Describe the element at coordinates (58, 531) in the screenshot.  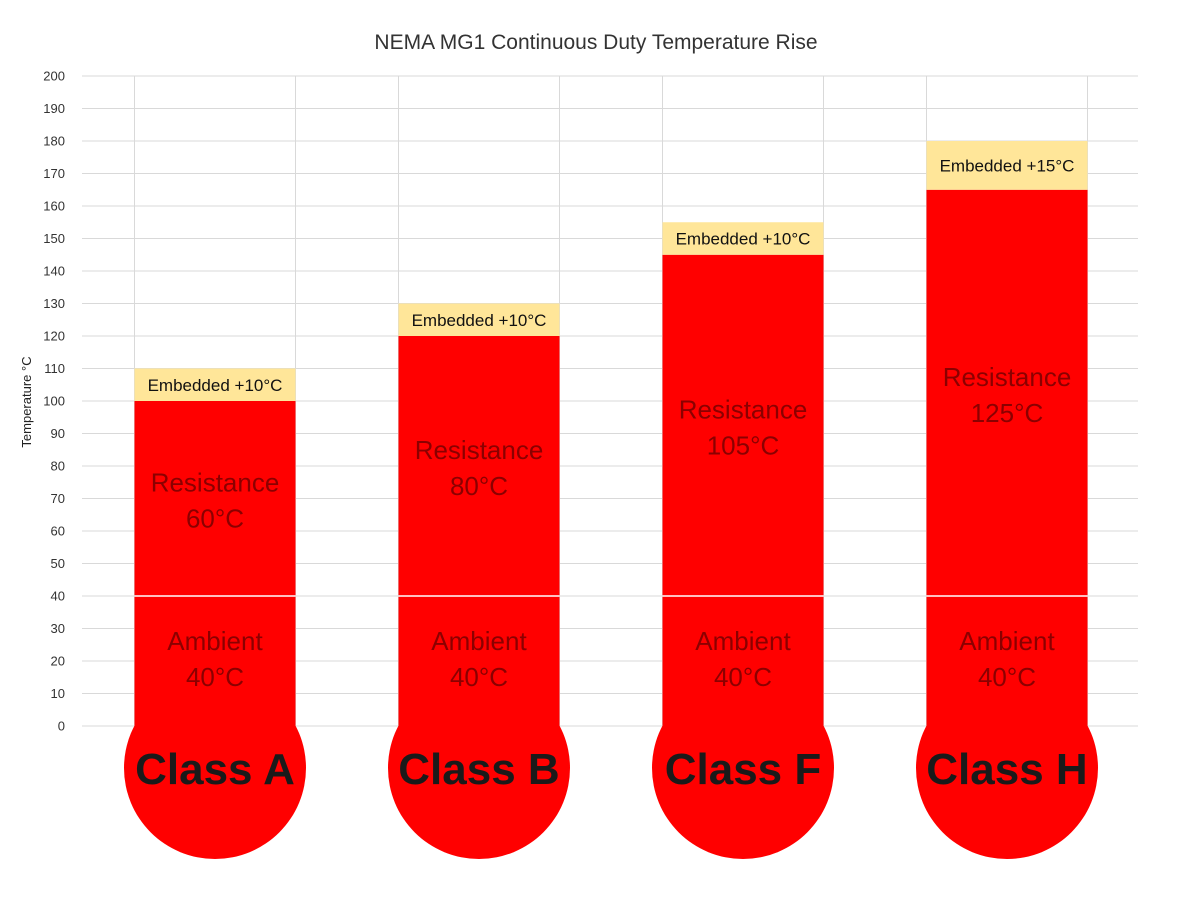
I see `y-tick-label: 60` at that location.